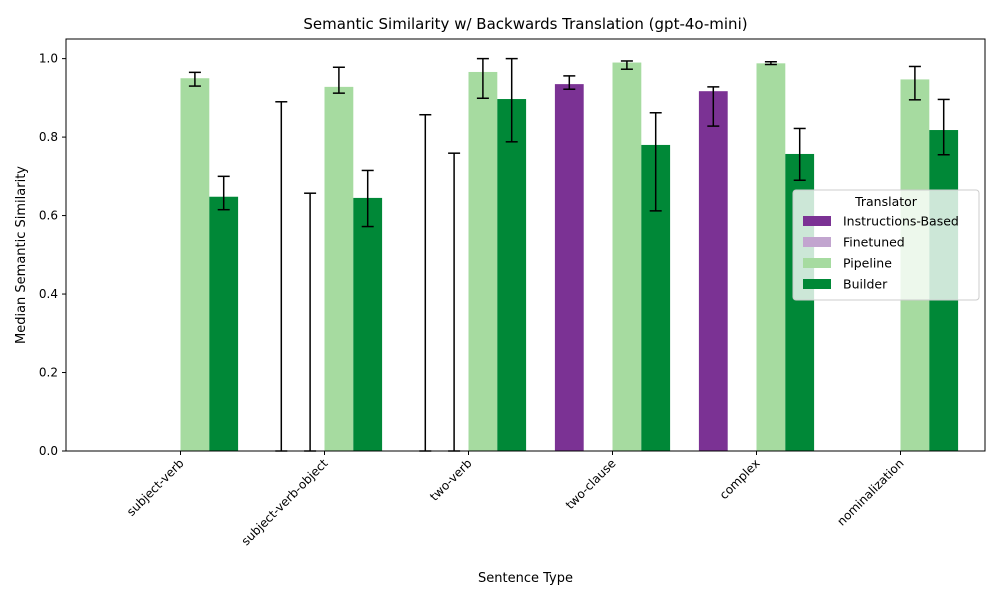 The height and width of the screenshot is (604, 1000). What do you see at coordinates (48, 451) in the screenshot?
I see `y-tick-label: 0.0` at bounding box center [48, 451].